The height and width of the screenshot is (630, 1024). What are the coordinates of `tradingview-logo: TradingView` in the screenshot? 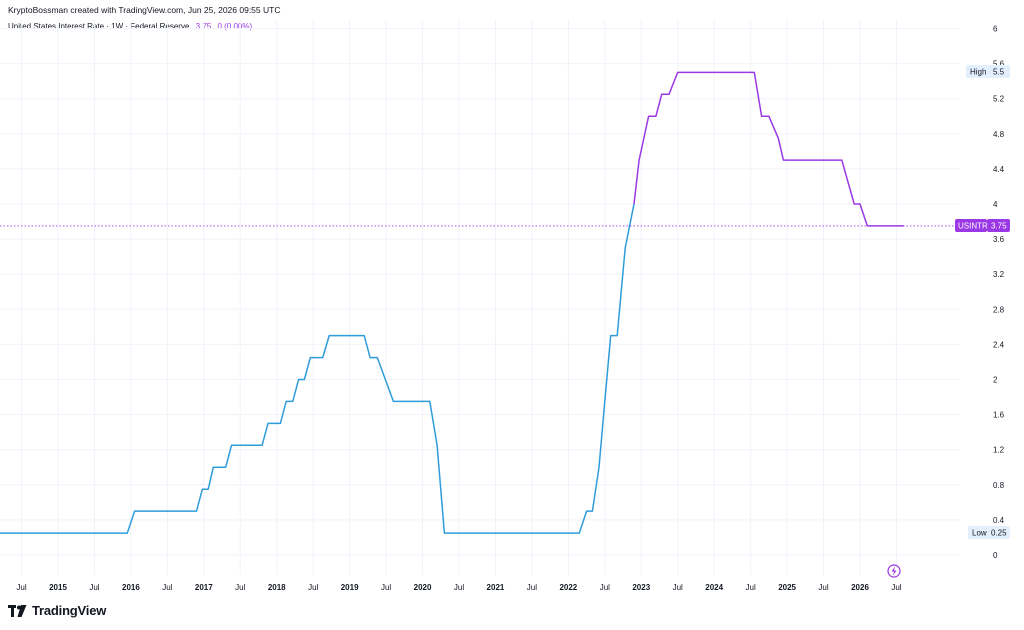 It's located at (57, 610).